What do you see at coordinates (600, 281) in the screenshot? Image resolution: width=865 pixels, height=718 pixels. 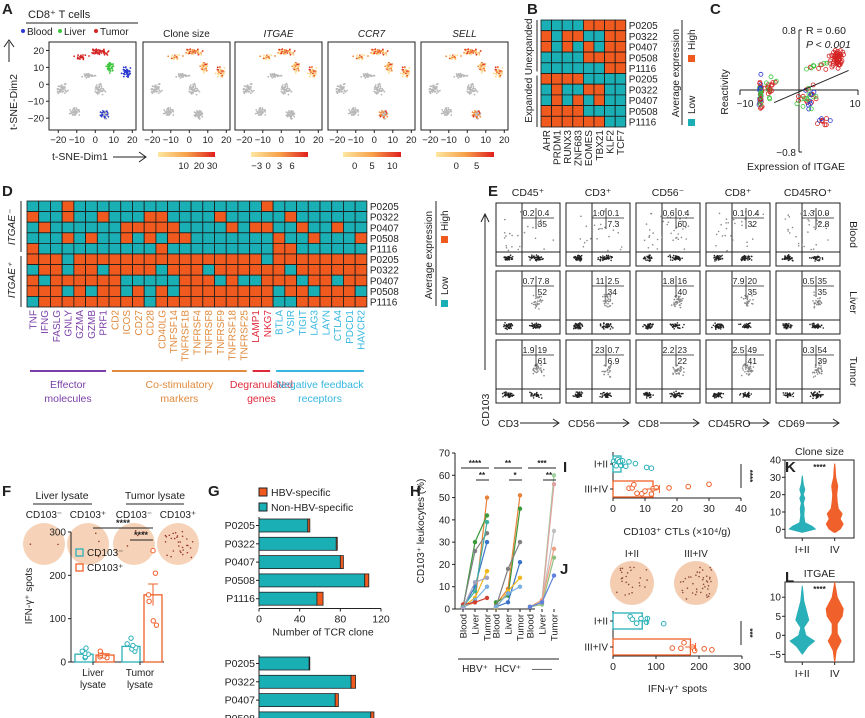 I see `quadrant-value-ul: 11` at bounding box center [600, 281].